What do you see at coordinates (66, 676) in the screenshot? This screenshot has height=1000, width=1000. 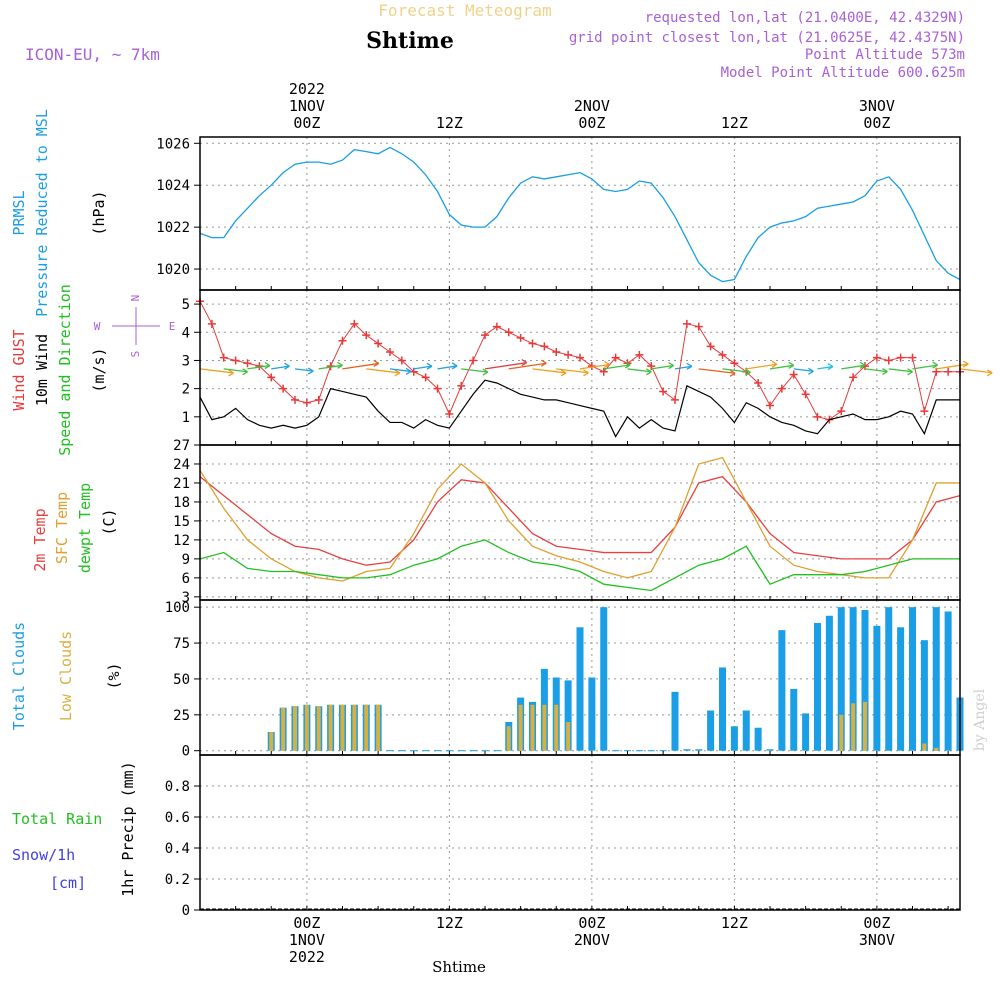 I see `cloud-labels: Total Clouds Low Clouds (%)` at bounding box center [66, 676].